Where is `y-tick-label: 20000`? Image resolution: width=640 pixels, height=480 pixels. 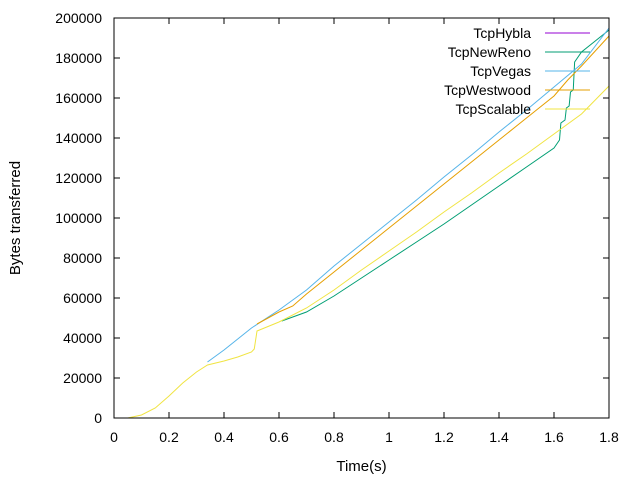
y-tick-label: 20000 is located at coordinates (82, 378).